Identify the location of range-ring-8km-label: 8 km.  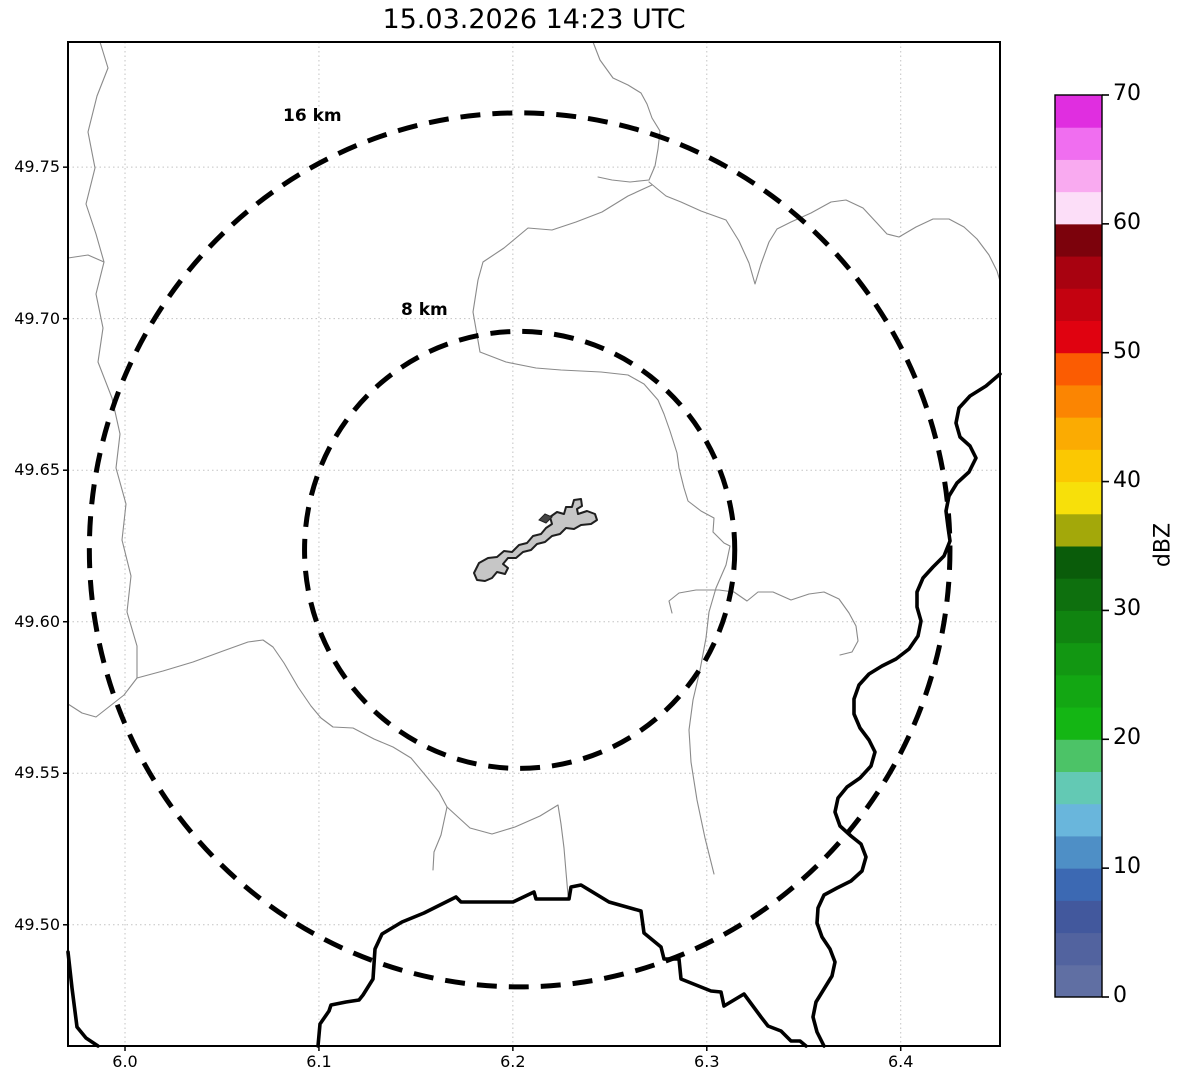
(424, 310).